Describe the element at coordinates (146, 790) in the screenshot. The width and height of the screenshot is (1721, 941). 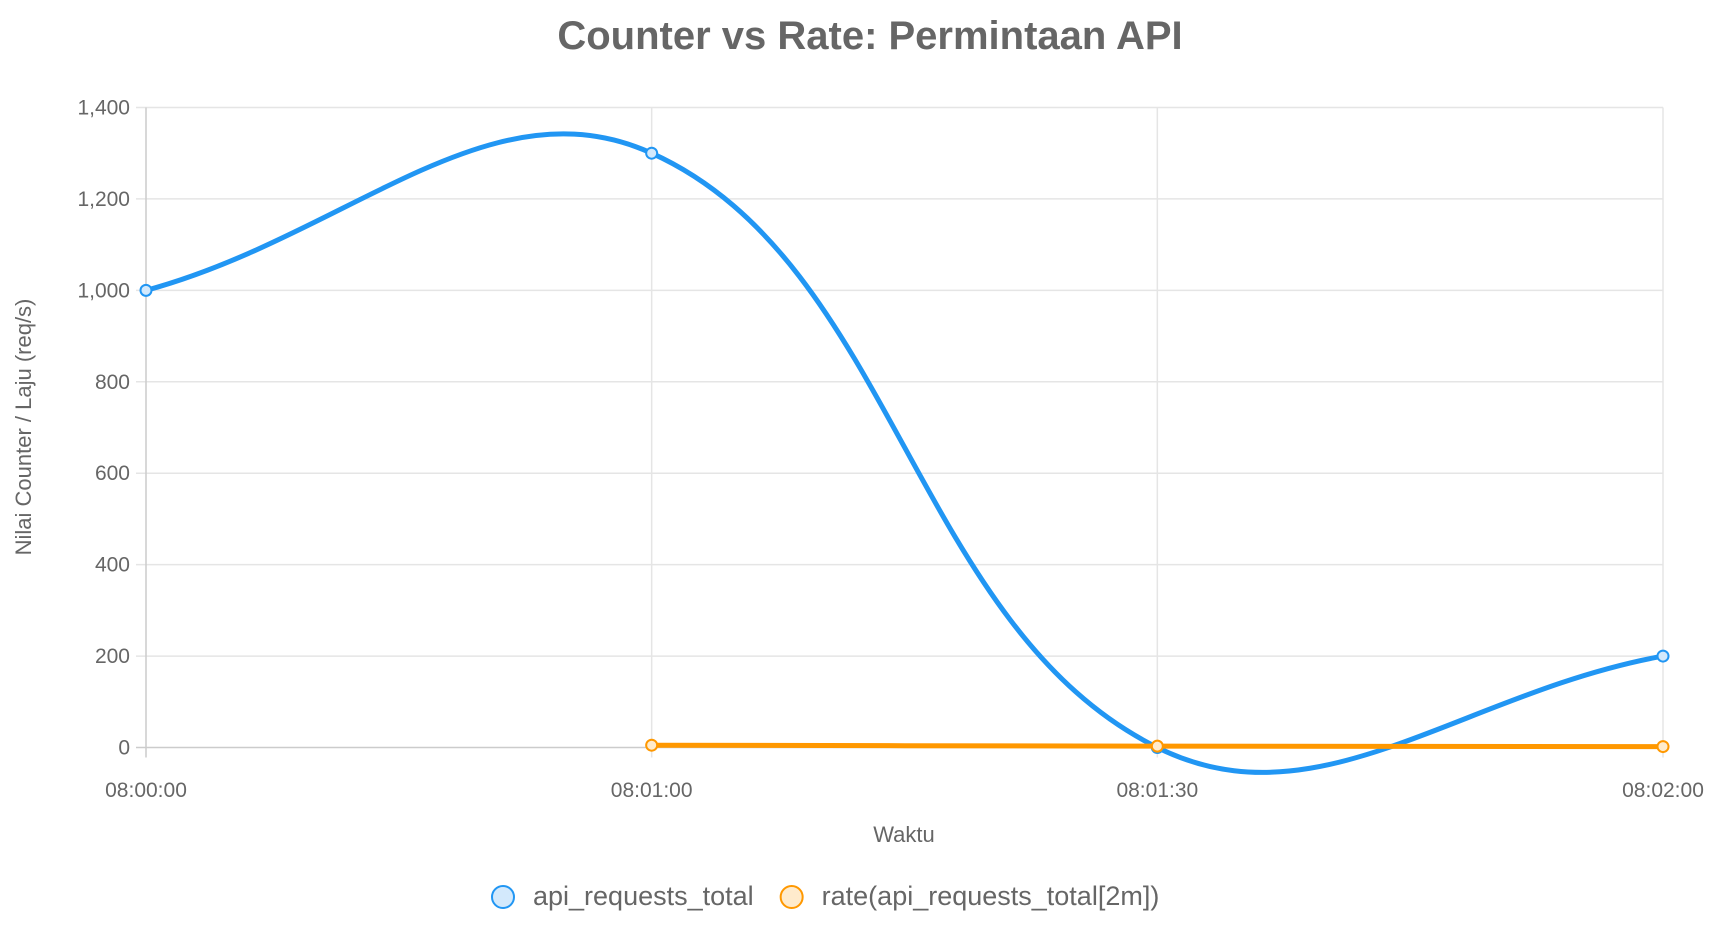
I see `x-tick-label: 08:00:00` at that location.